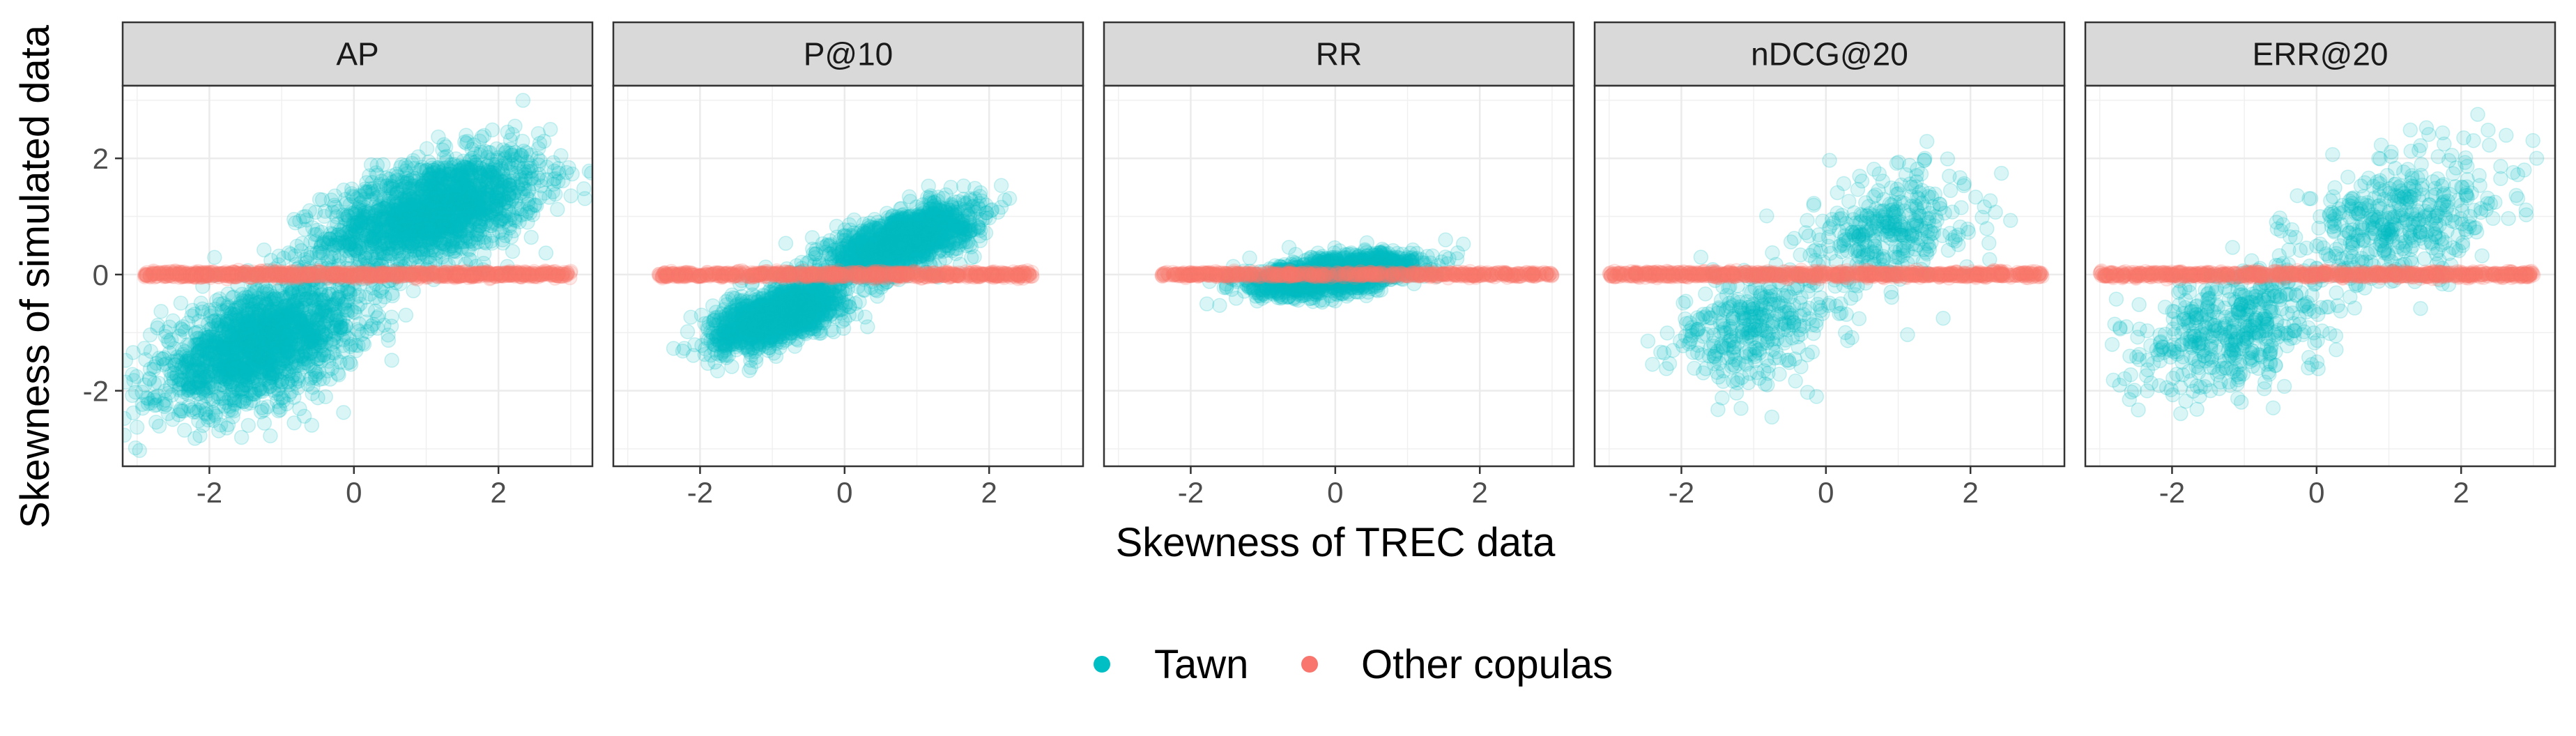 This screenshot has width=2576, height=736. What do you see at coordinates (209, 492) in the screenshot?
I see `x-tick-label: -2` at bounding box center [209, 492].